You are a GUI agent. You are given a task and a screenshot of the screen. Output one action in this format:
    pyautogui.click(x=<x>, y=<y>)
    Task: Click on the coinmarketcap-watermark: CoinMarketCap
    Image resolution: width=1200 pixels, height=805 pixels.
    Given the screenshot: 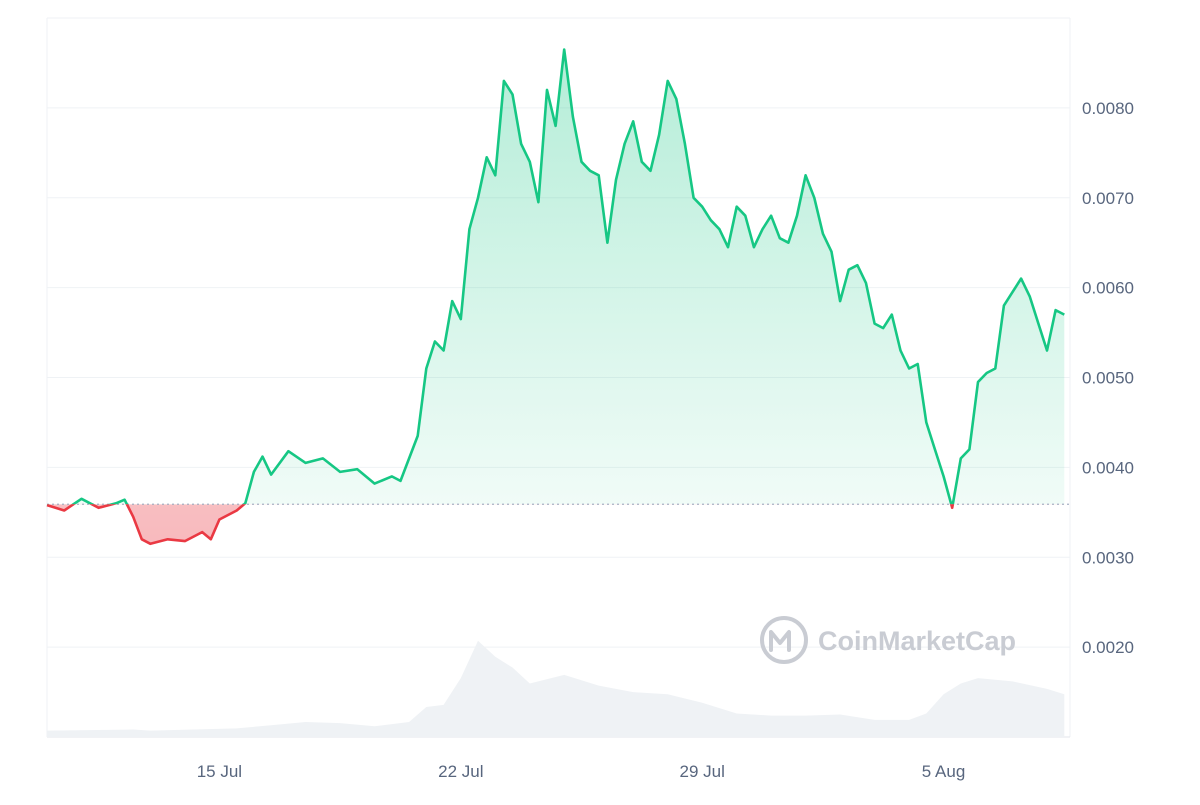 What is the action you would take?
    pyautogui.click(x=888, y=640)
    